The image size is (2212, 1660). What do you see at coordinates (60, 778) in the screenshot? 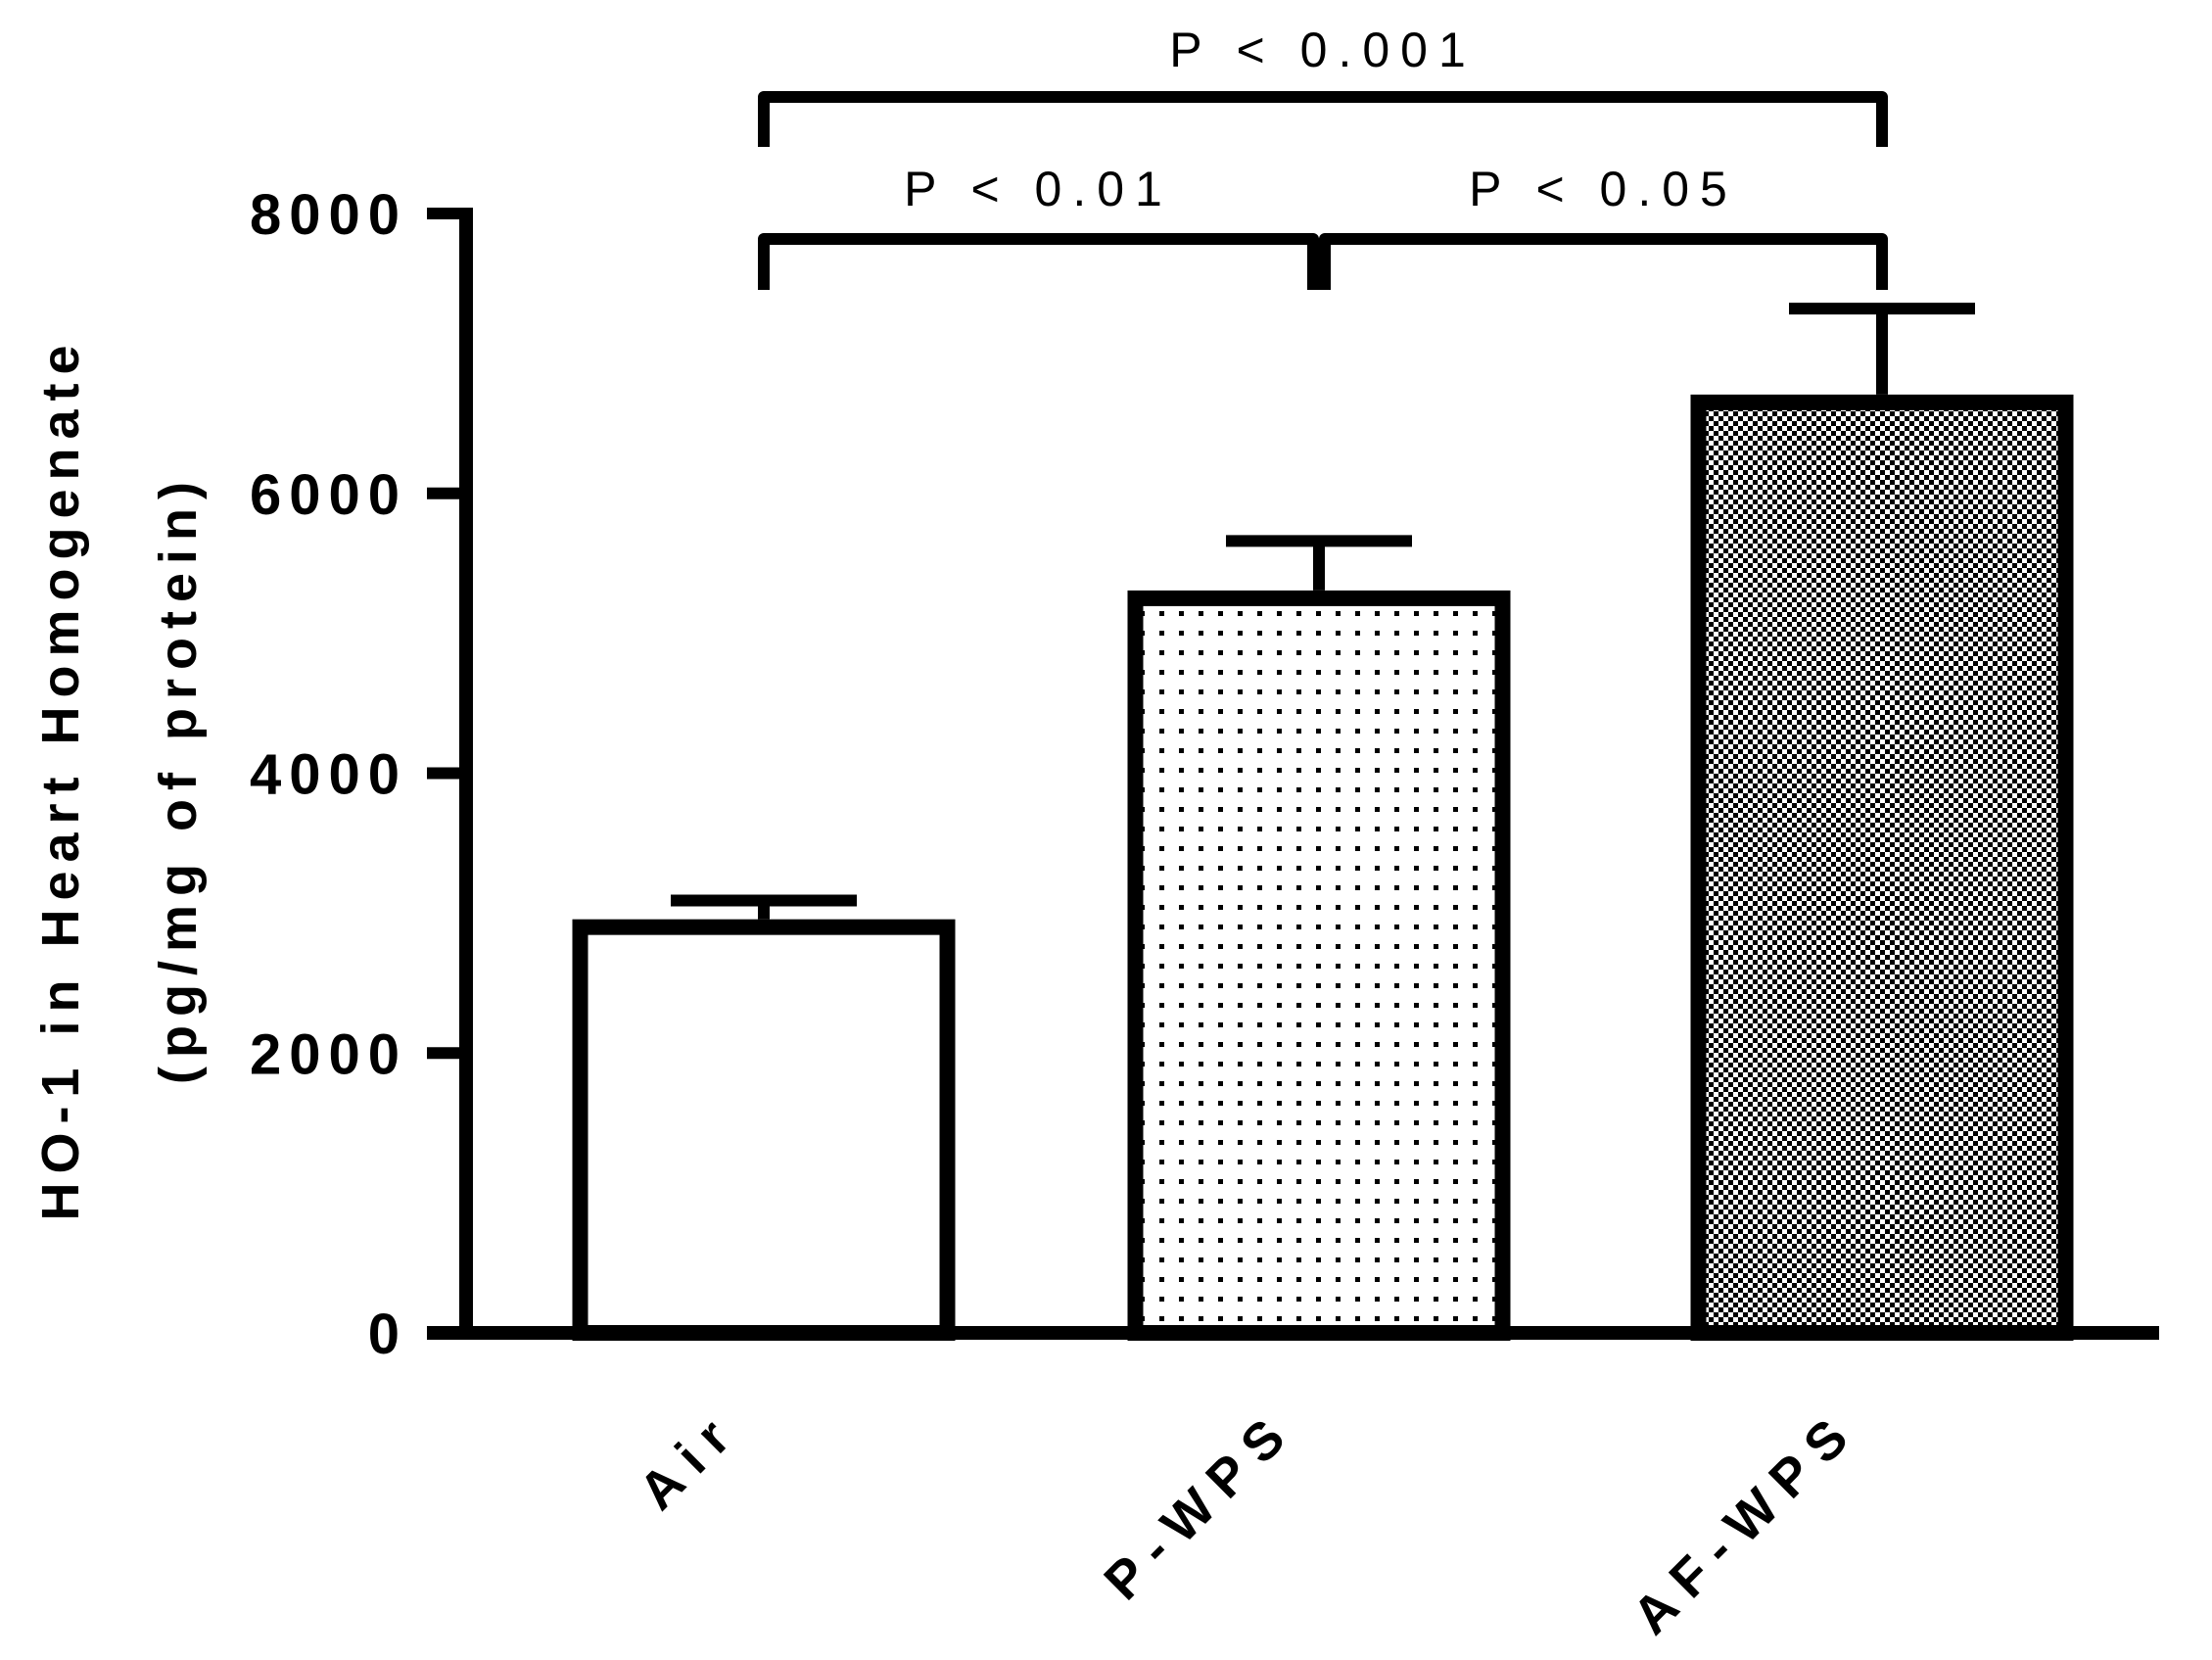
I see `y-axis-title-line-1: HO-1 in Heart Homogenate` at bounding box center [60, 778].